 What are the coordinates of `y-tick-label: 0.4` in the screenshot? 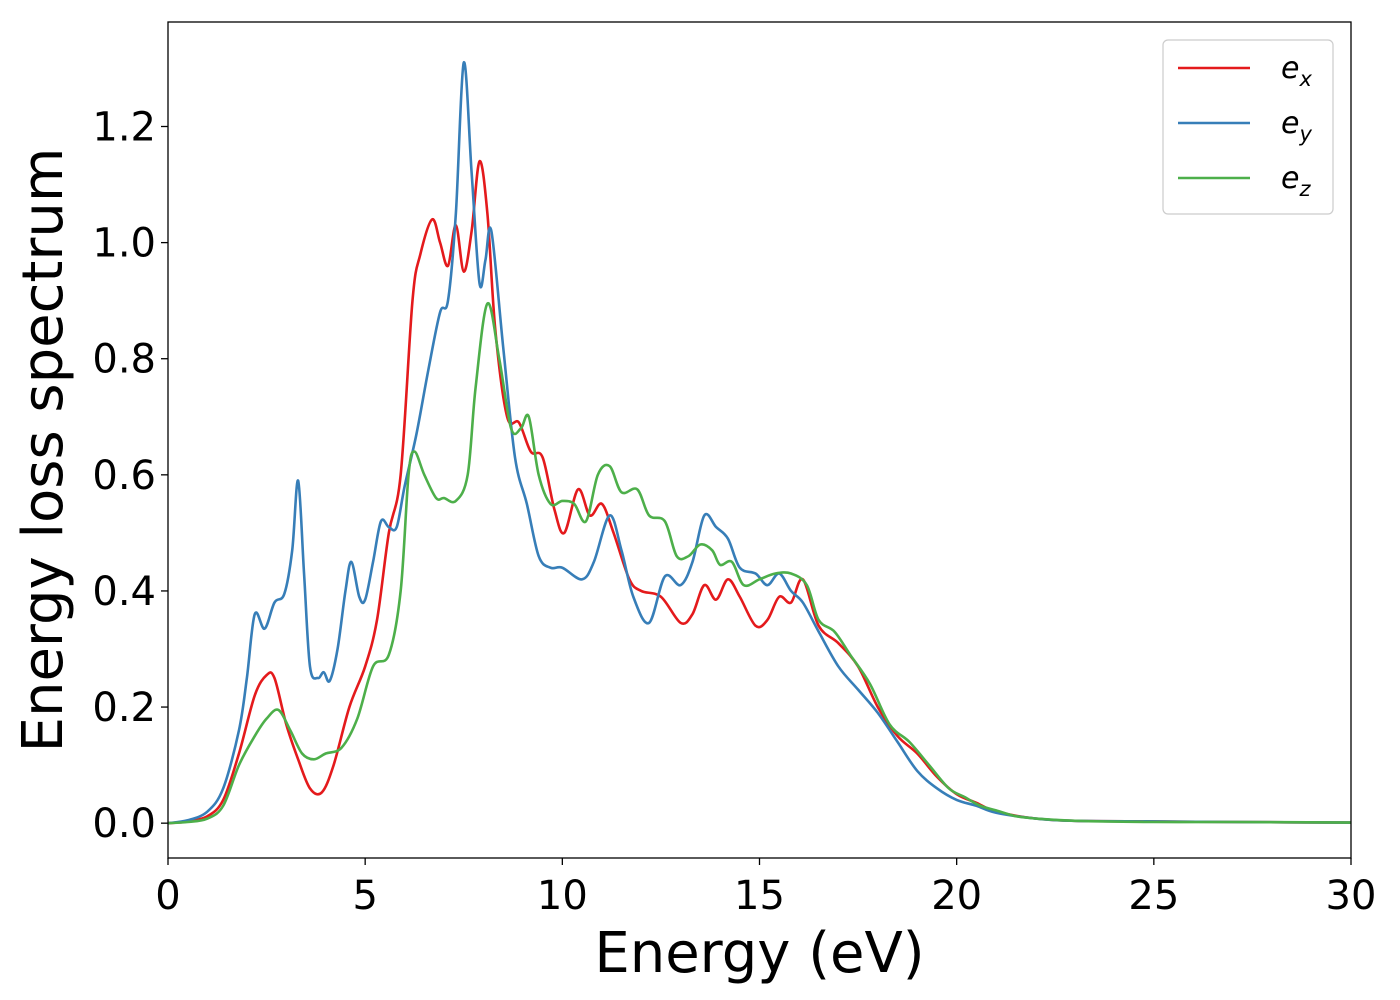 It's located at (124, 592).